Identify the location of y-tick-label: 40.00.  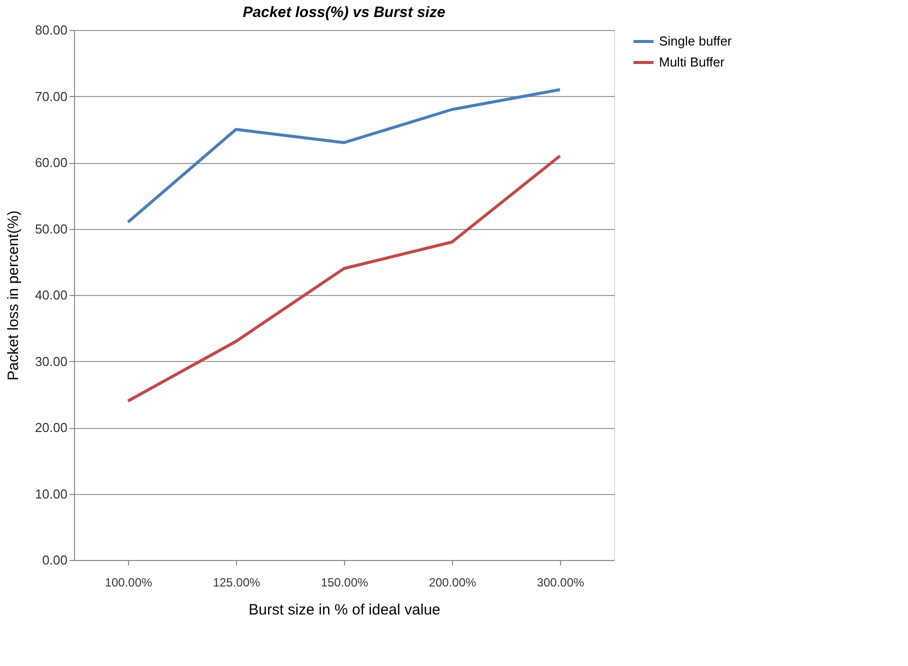
(51, 295).